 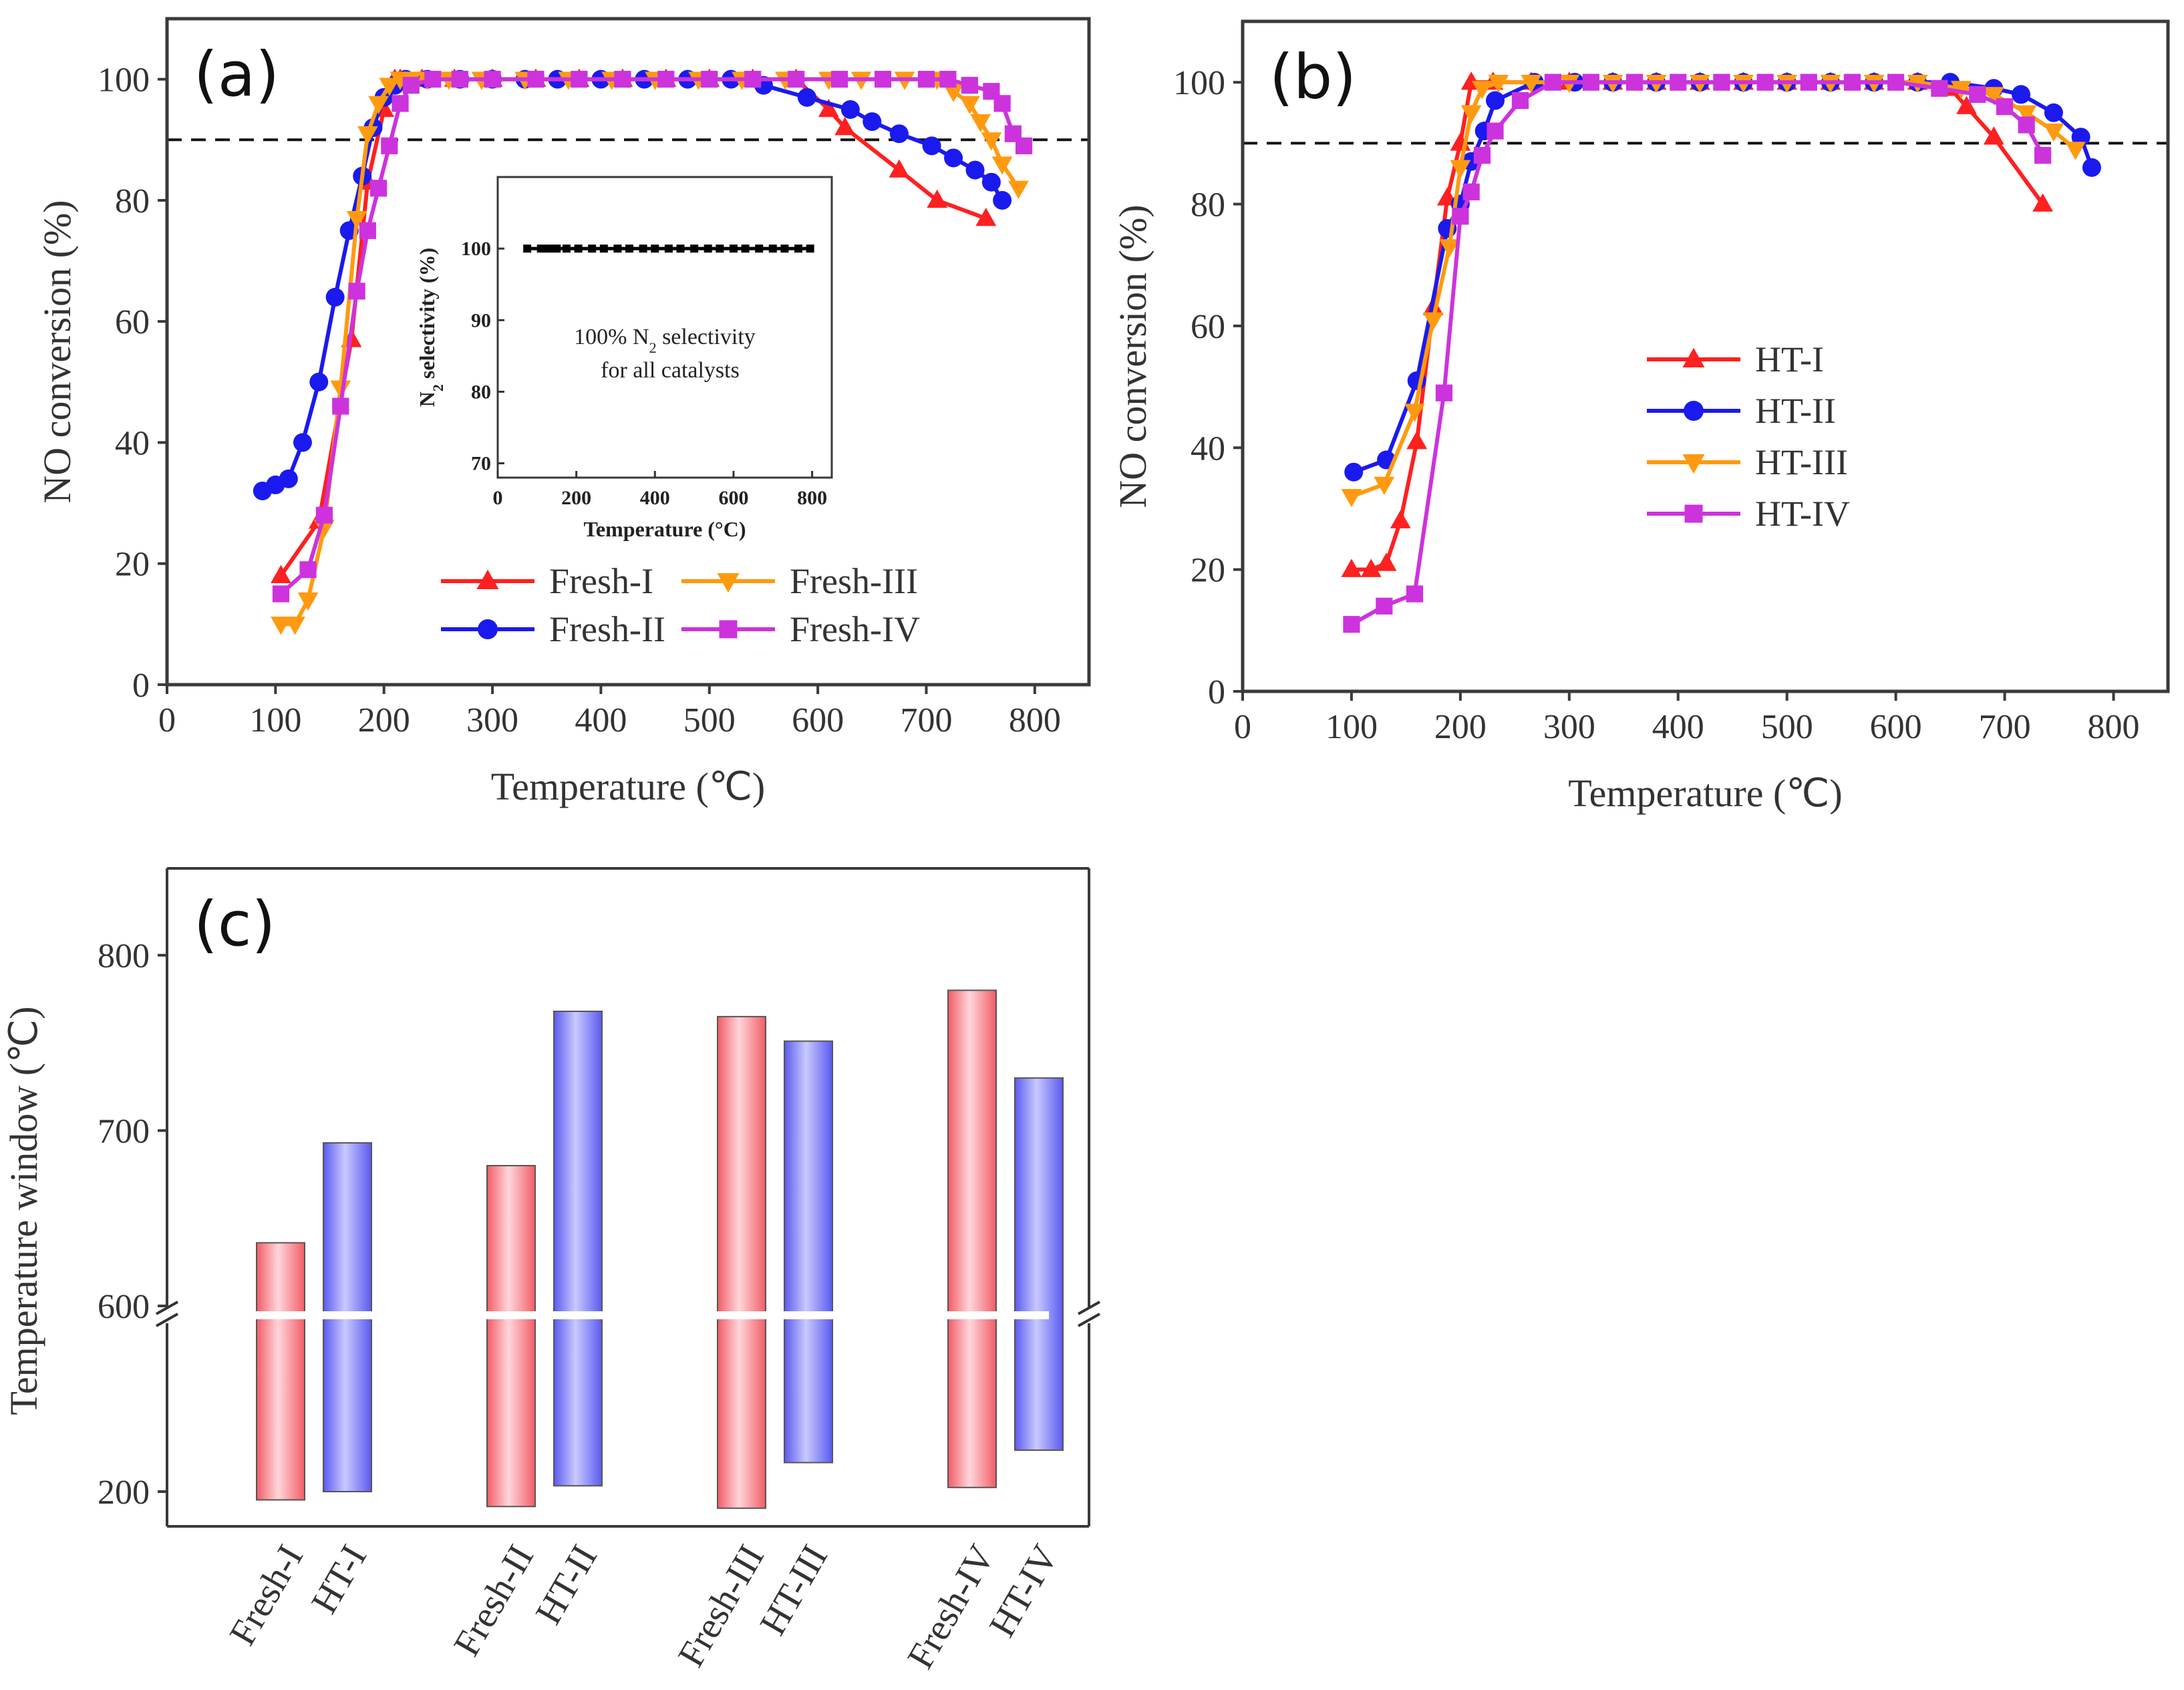 What do you see at coordinates (1698, 326) in the screenshot?
I see `series-line-HT-I` at bounding box center [1698, 326].